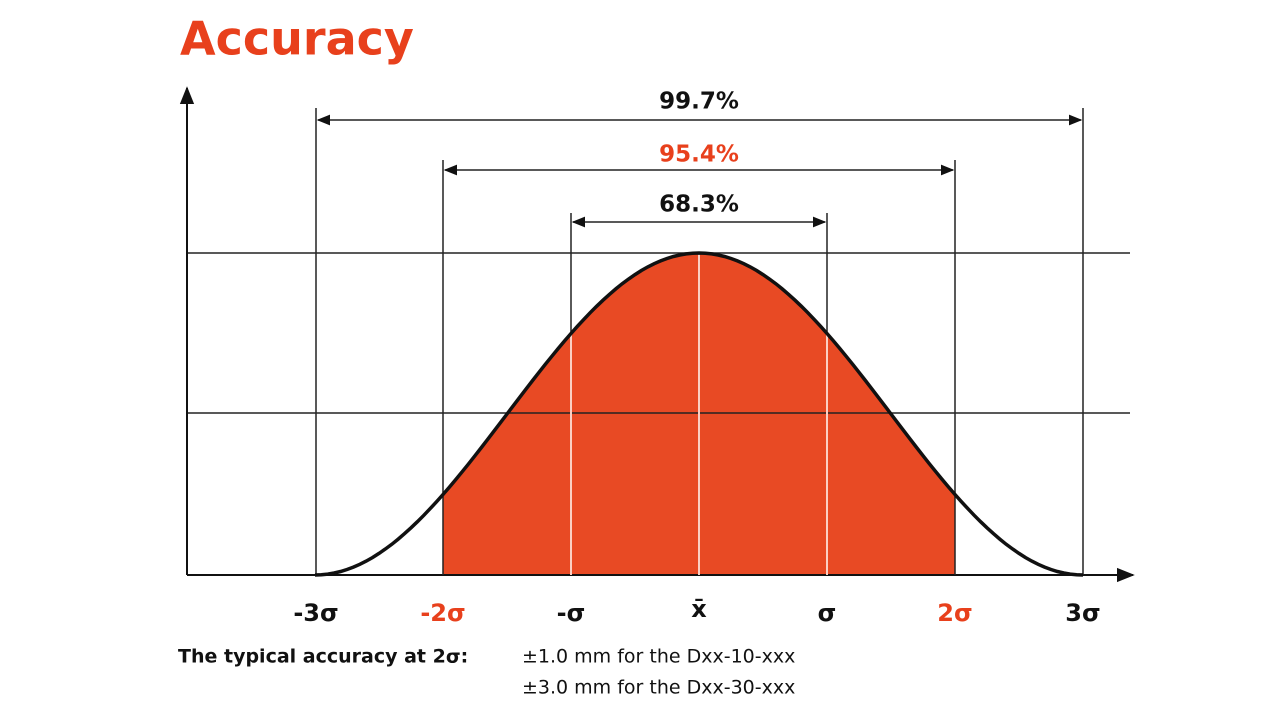  Describe the element at coordinates (658, 657) in the screenshot. I see `note-line: ±1.0 mm for the Dxx-10-xxx` at that location.